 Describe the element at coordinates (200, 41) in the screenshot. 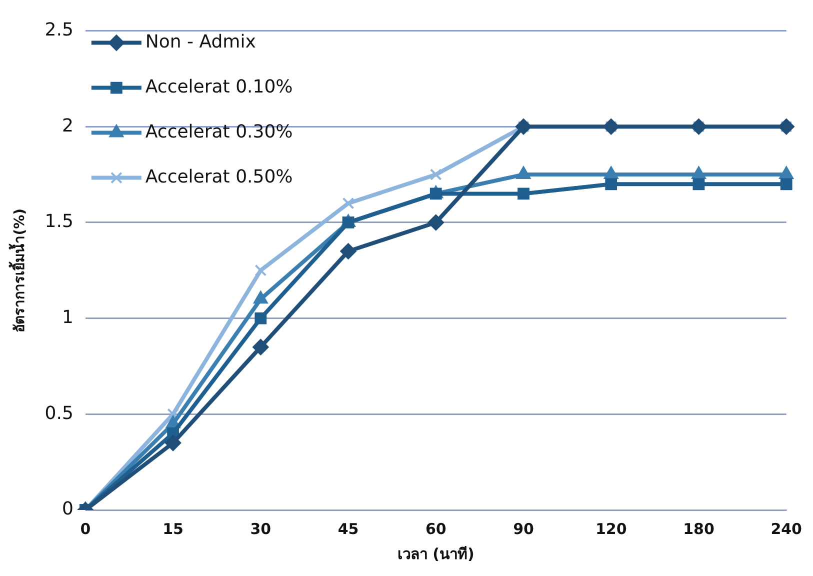

I see `legend-label: Non - Admix` at that location.